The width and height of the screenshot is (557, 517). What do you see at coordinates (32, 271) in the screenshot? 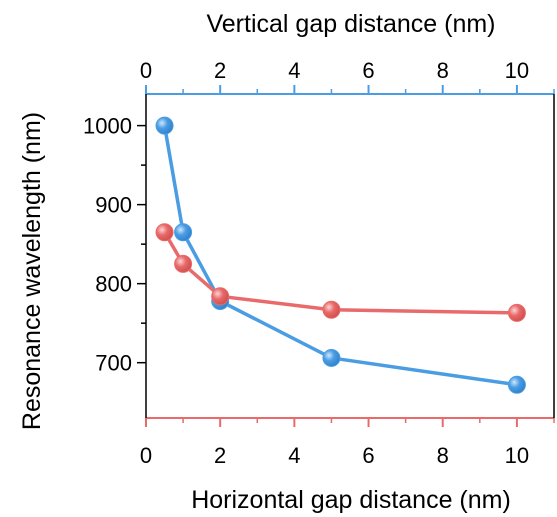
I see `y-axis-title: Resonance wavelength (nm)` at bounding box center [32, 271].